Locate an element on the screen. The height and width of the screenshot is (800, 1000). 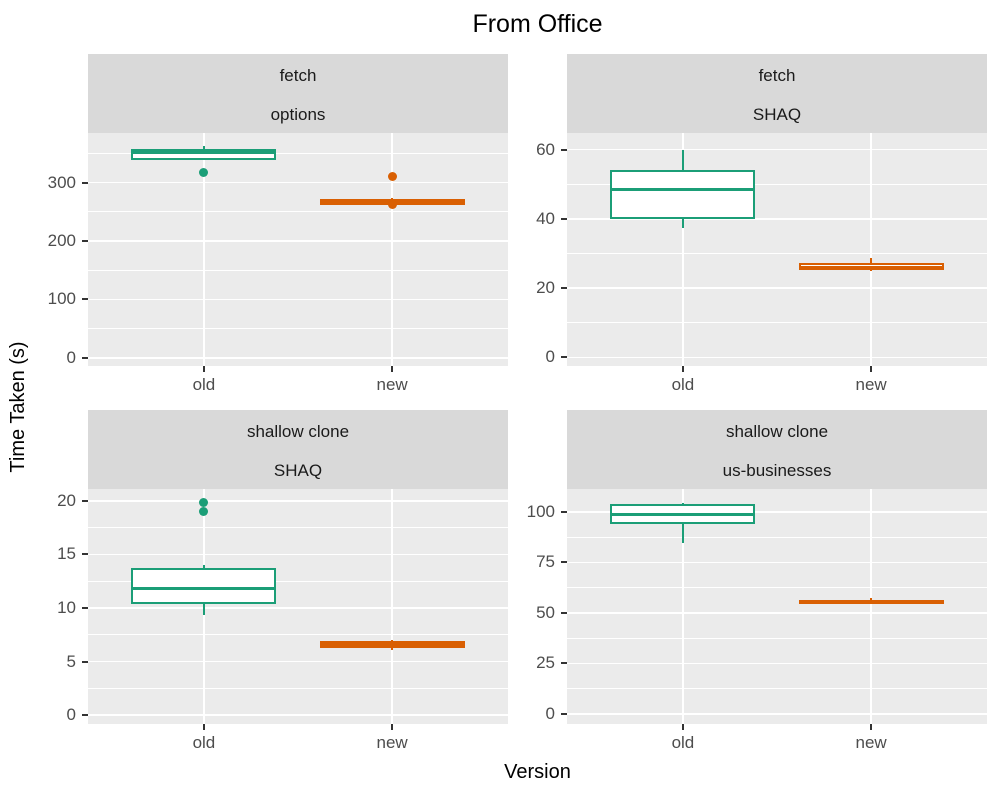
y-axis-tick-label: 15 is located at coordinates (66, 554).